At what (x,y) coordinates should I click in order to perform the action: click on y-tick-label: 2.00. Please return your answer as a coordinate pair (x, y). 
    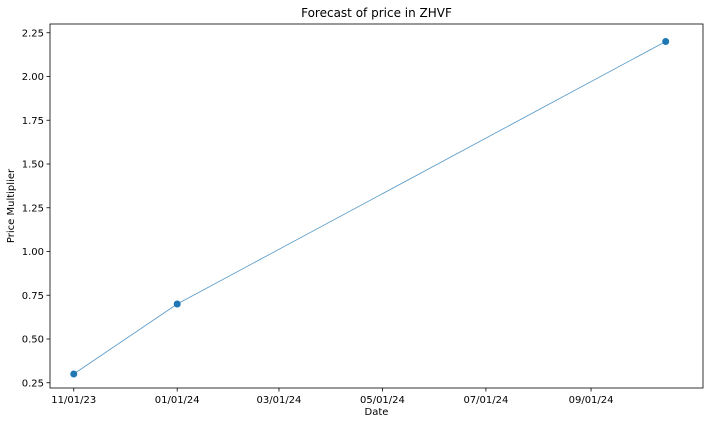
    Looking at the image, I should click on (33, 77).